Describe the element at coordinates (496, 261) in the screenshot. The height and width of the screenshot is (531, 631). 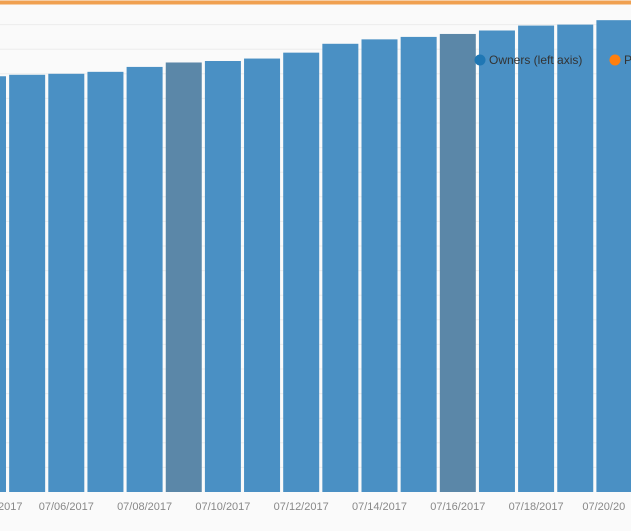
I see `bar-07-17-2017` at that location.